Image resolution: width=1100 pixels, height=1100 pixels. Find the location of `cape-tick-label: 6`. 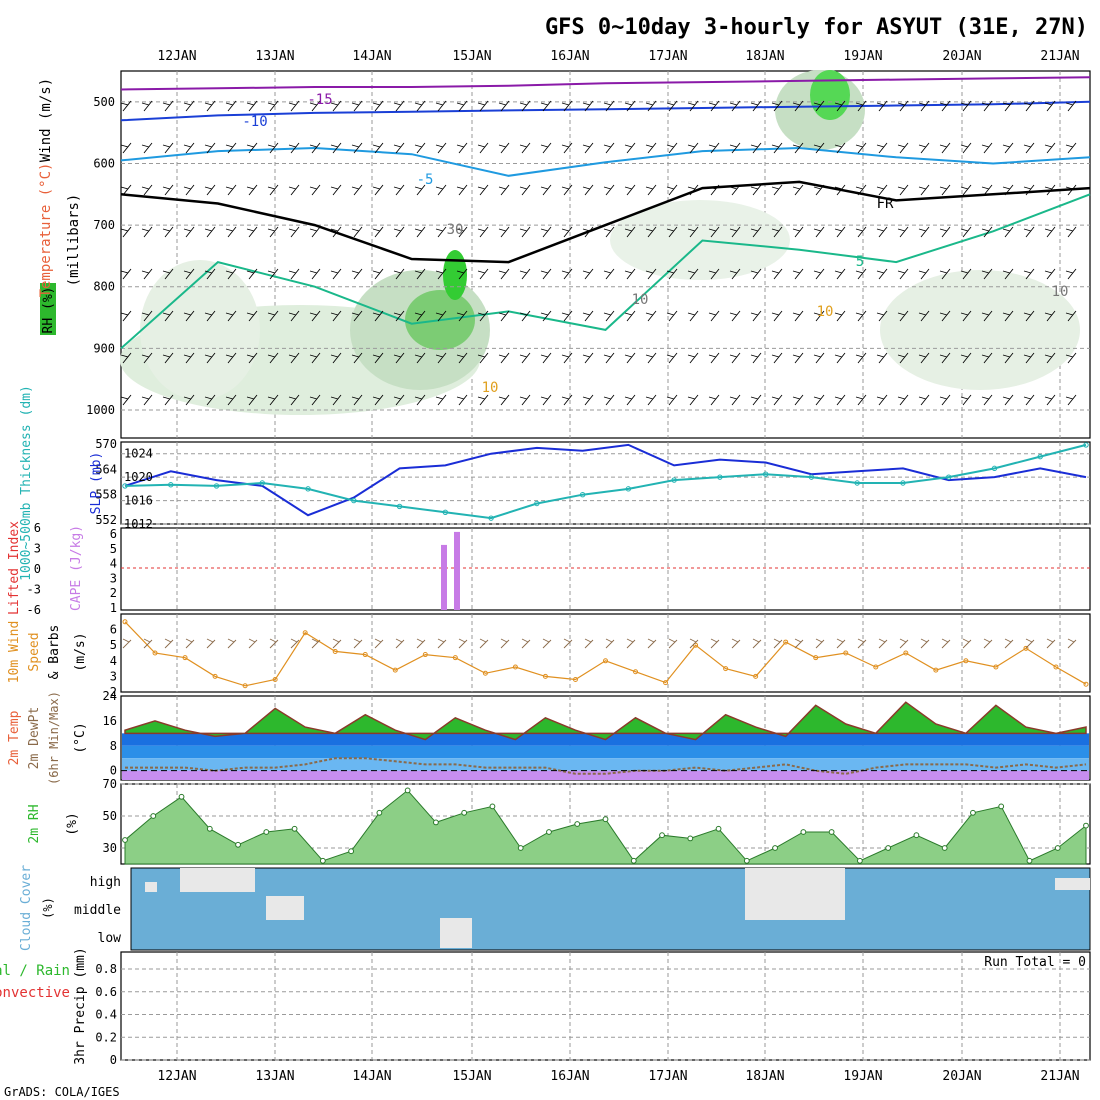

cape-tick-label: 6 is located at coordinates (113, 534).